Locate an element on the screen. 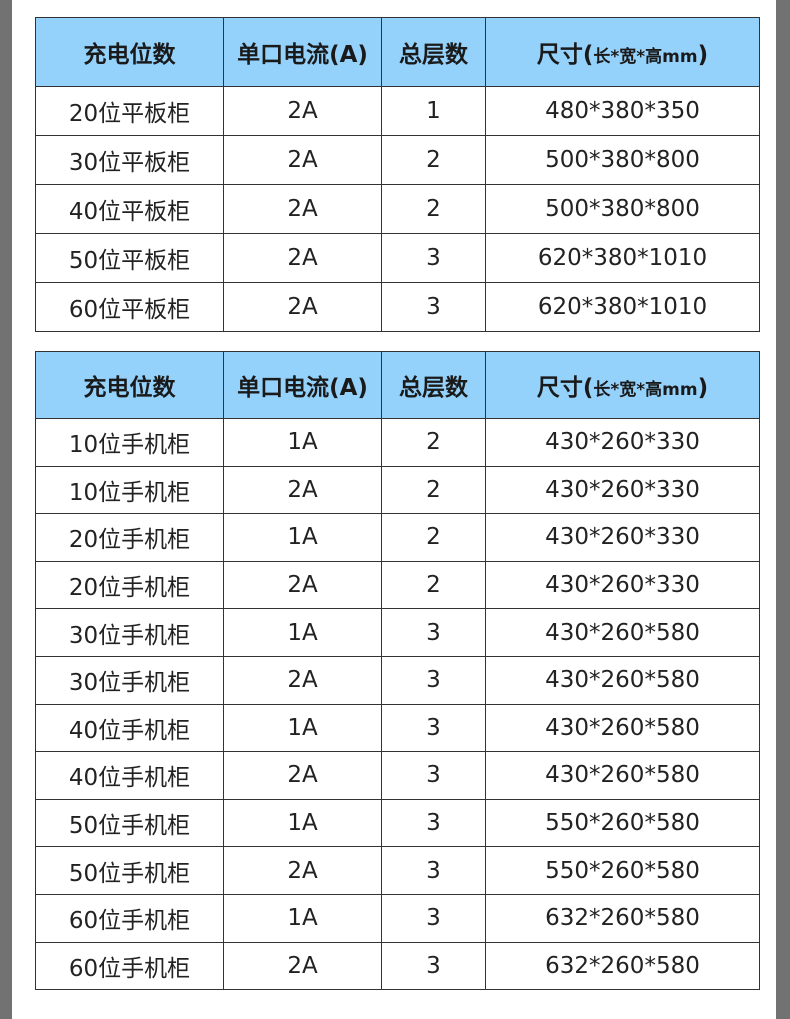 The width and height of the screenshot is (790, 1019). table-row: 10位手机柜 1A 2 430*260*330 is located at coordinates (397, 442).